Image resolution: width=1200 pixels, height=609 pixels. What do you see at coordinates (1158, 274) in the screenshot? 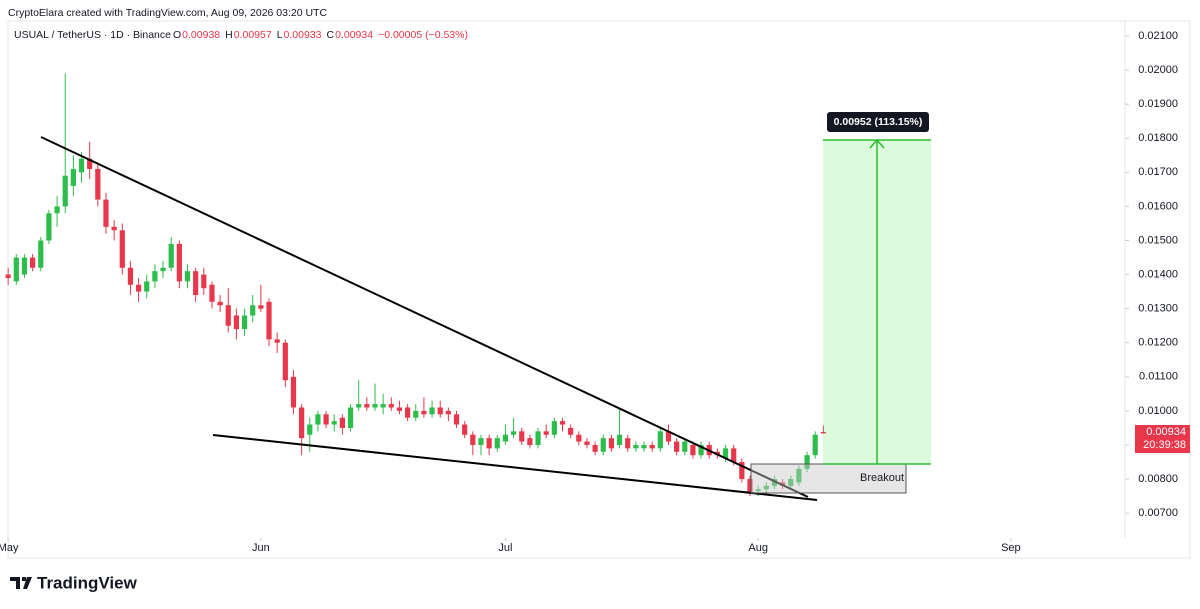
I see `y-tick-label: 0.01400` at bounding box center [1158, 274].